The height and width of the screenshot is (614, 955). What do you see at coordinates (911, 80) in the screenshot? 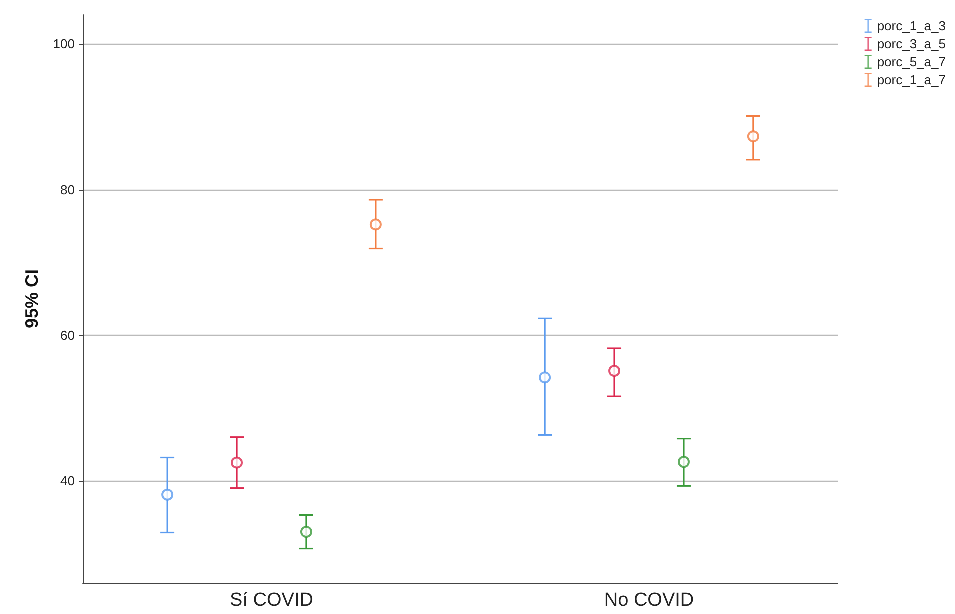
I see `legend-label: porc_1_a_7` at bounding box center [911, 80].